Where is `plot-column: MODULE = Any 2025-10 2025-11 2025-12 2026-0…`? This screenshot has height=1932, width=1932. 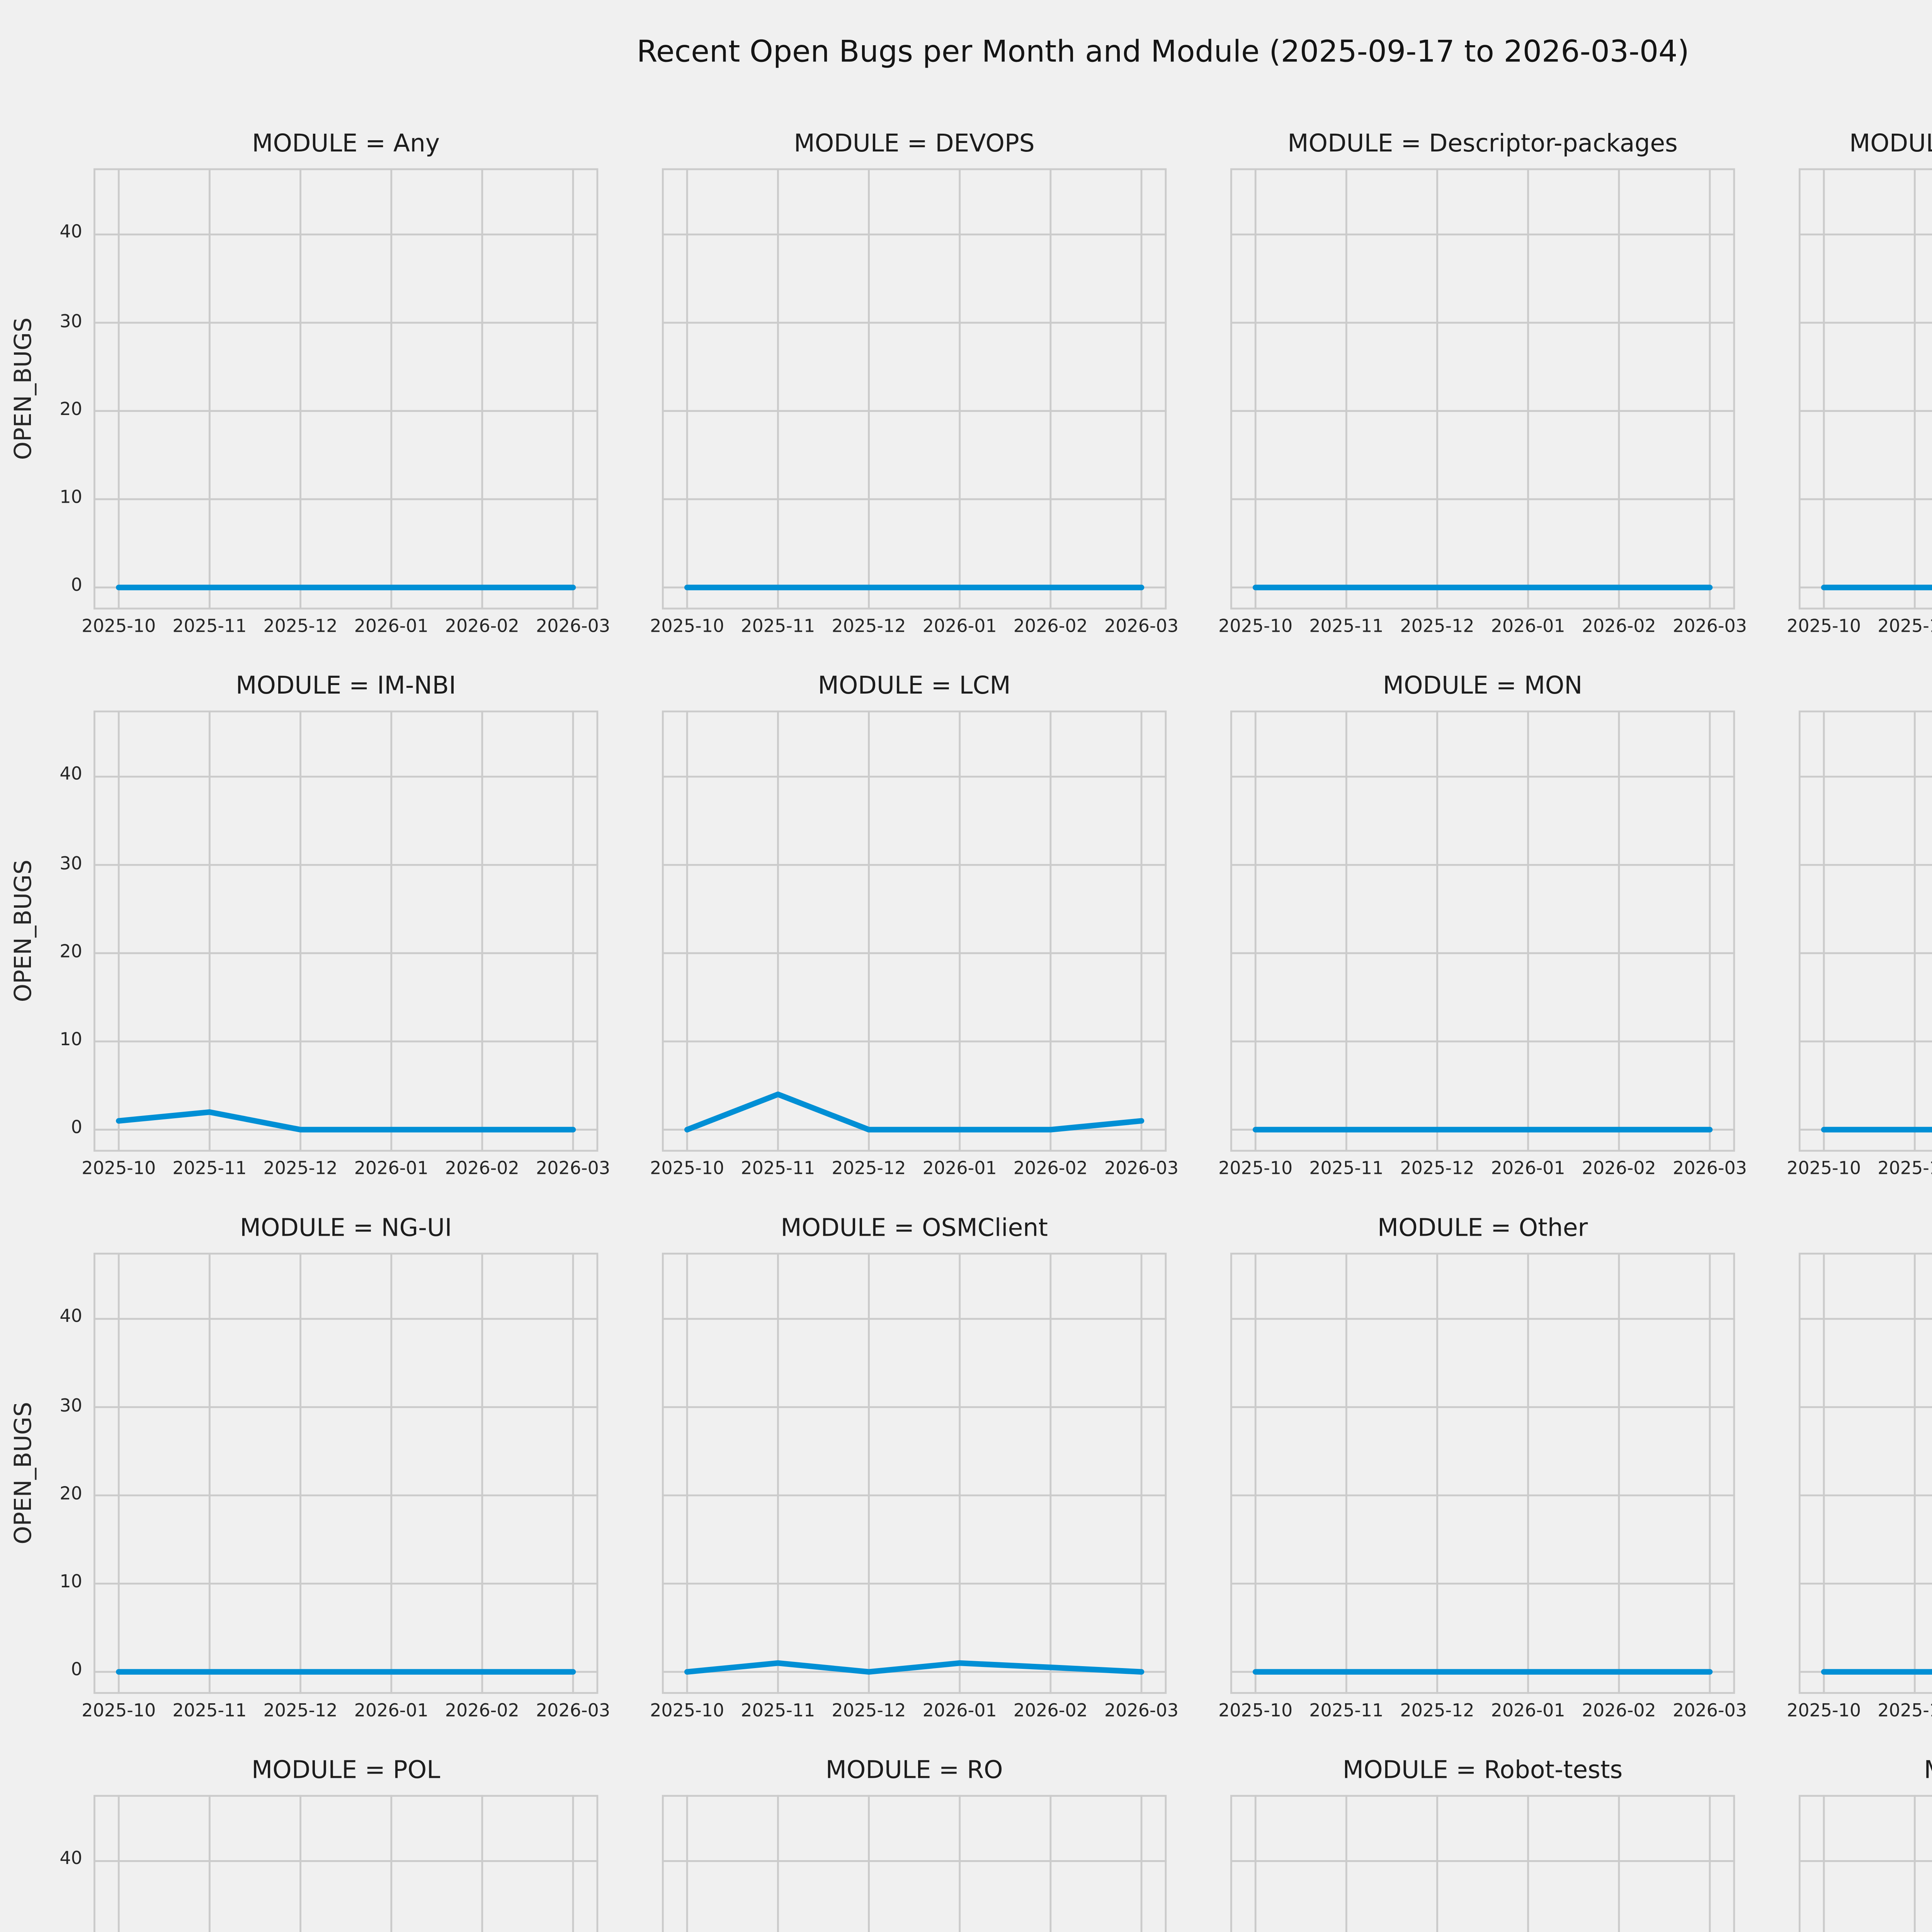 plot-column: MODULE = Any 2025-10 2025-11 2025-12 2026-0… is located at coordinates (346, 385).